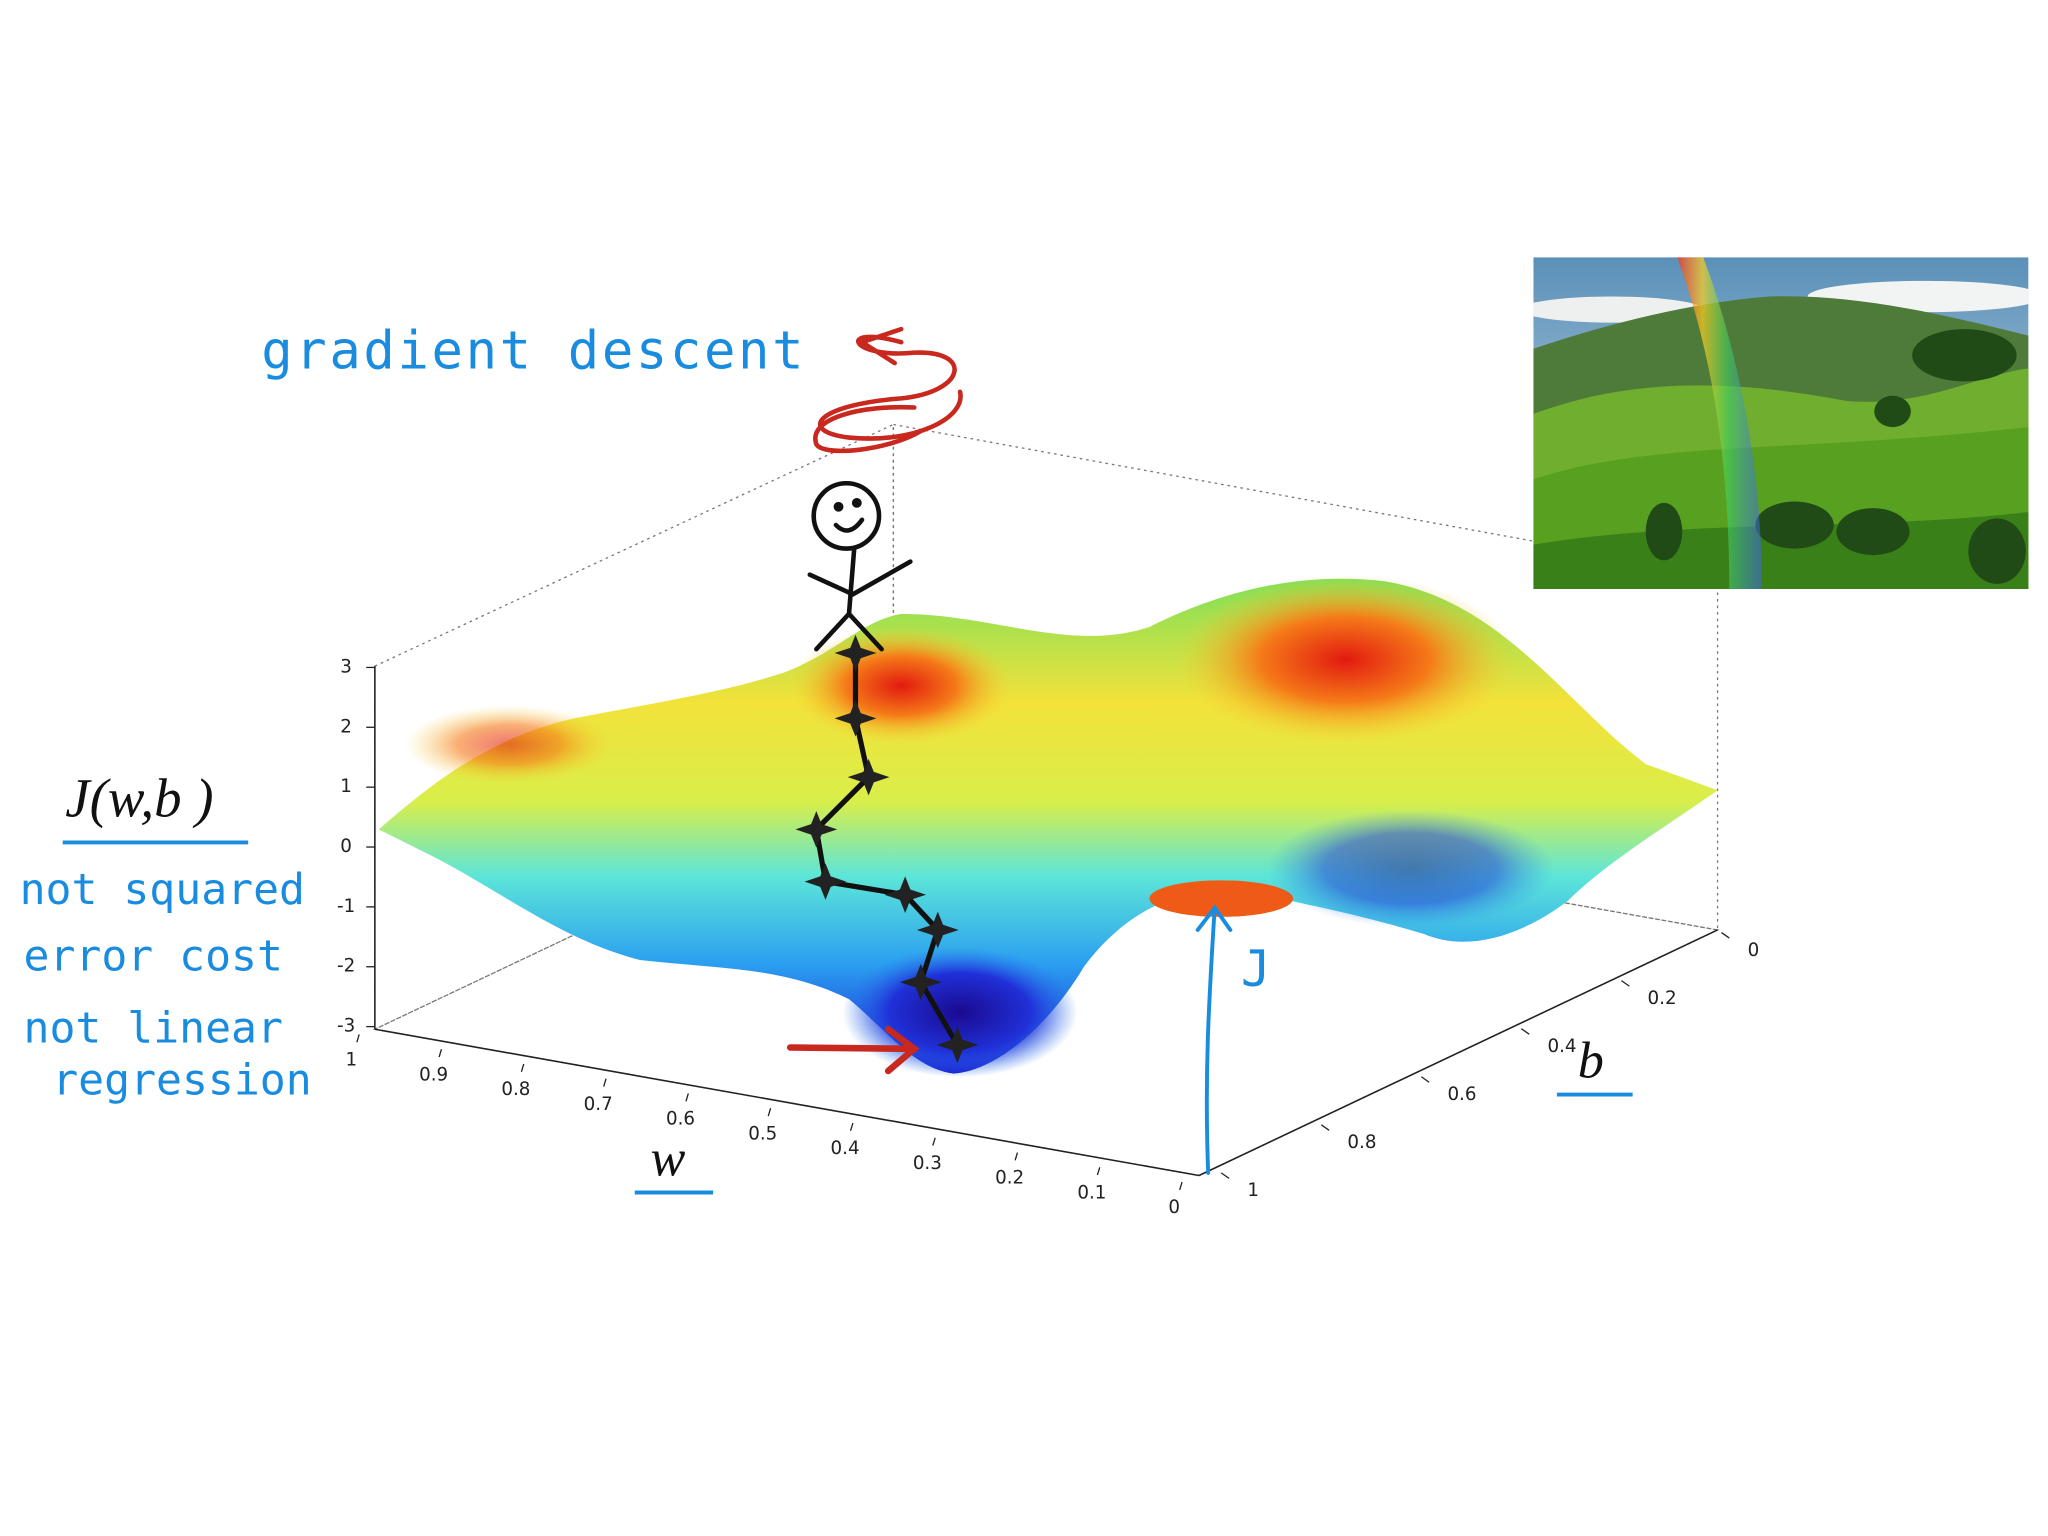 The height and width of the screenshot is (1536, 2048). What do you see at coordinates (598, 1104) in the screenshot?
I see `w-tick-label: 0.7` at bounding box center [598, 1104].